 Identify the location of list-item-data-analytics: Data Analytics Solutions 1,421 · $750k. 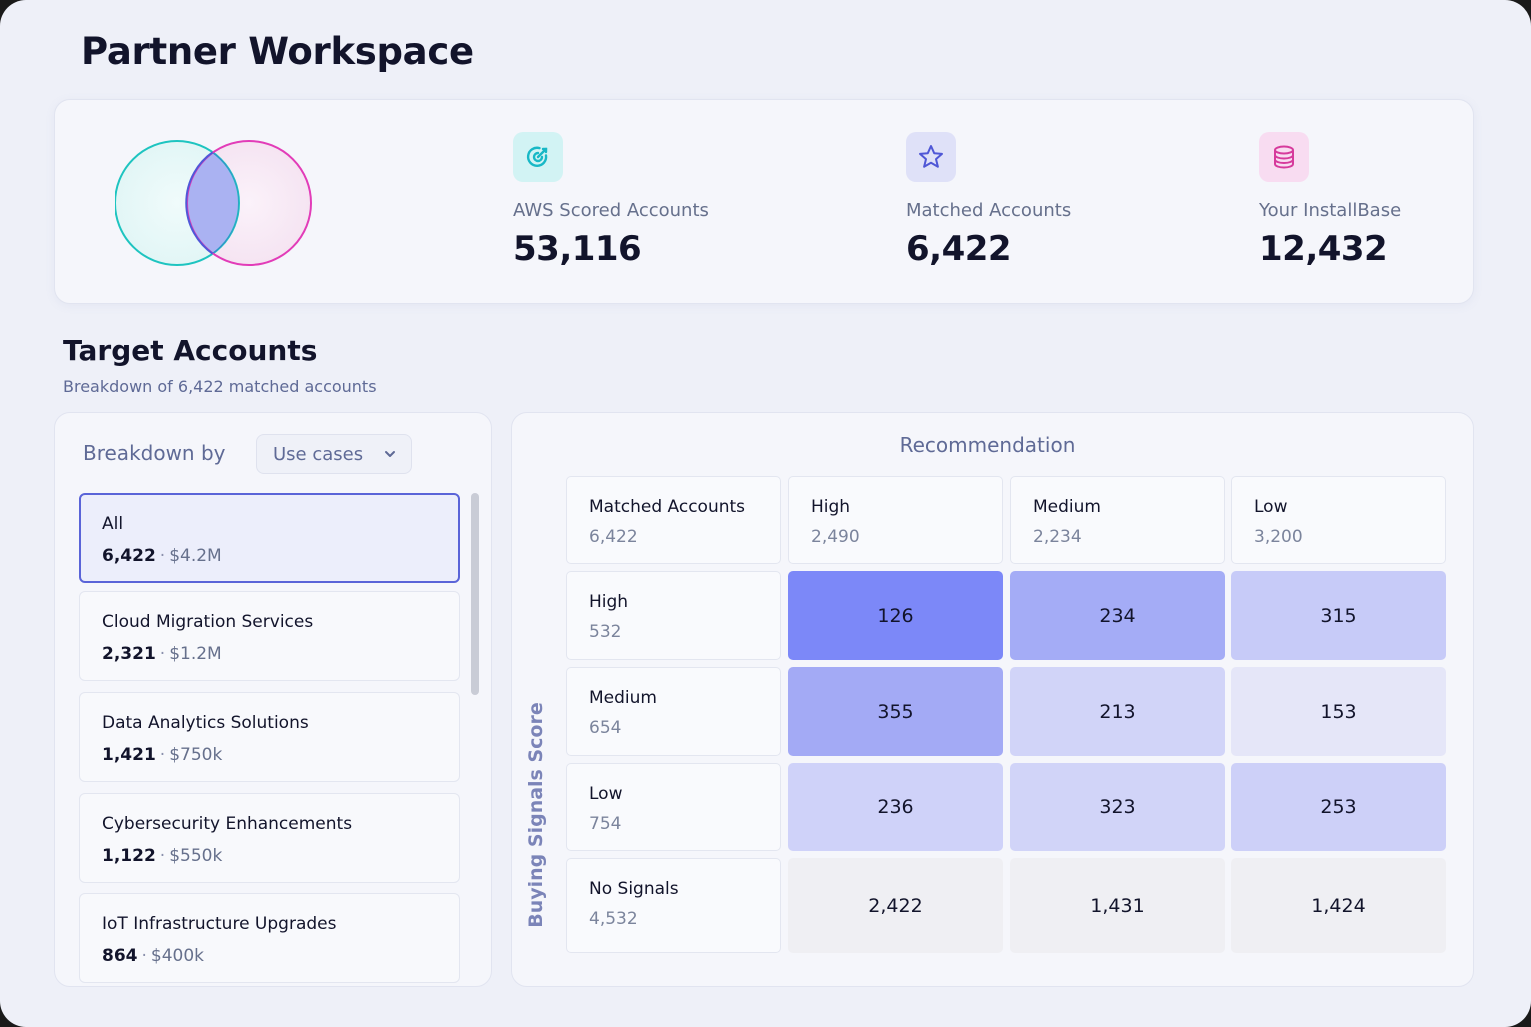
(269, 737).